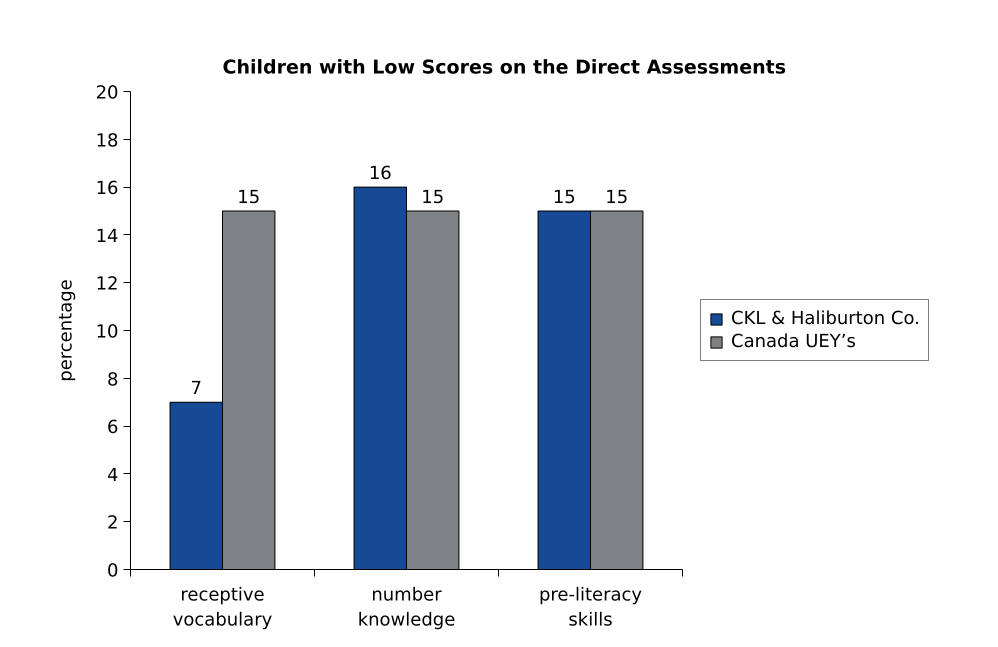 Image resolution: width=998 pixels, height=647 pixels. Describe the element at coordinates (107, 141) in the screenshot. I see `y-tick-label: 18` at that location.